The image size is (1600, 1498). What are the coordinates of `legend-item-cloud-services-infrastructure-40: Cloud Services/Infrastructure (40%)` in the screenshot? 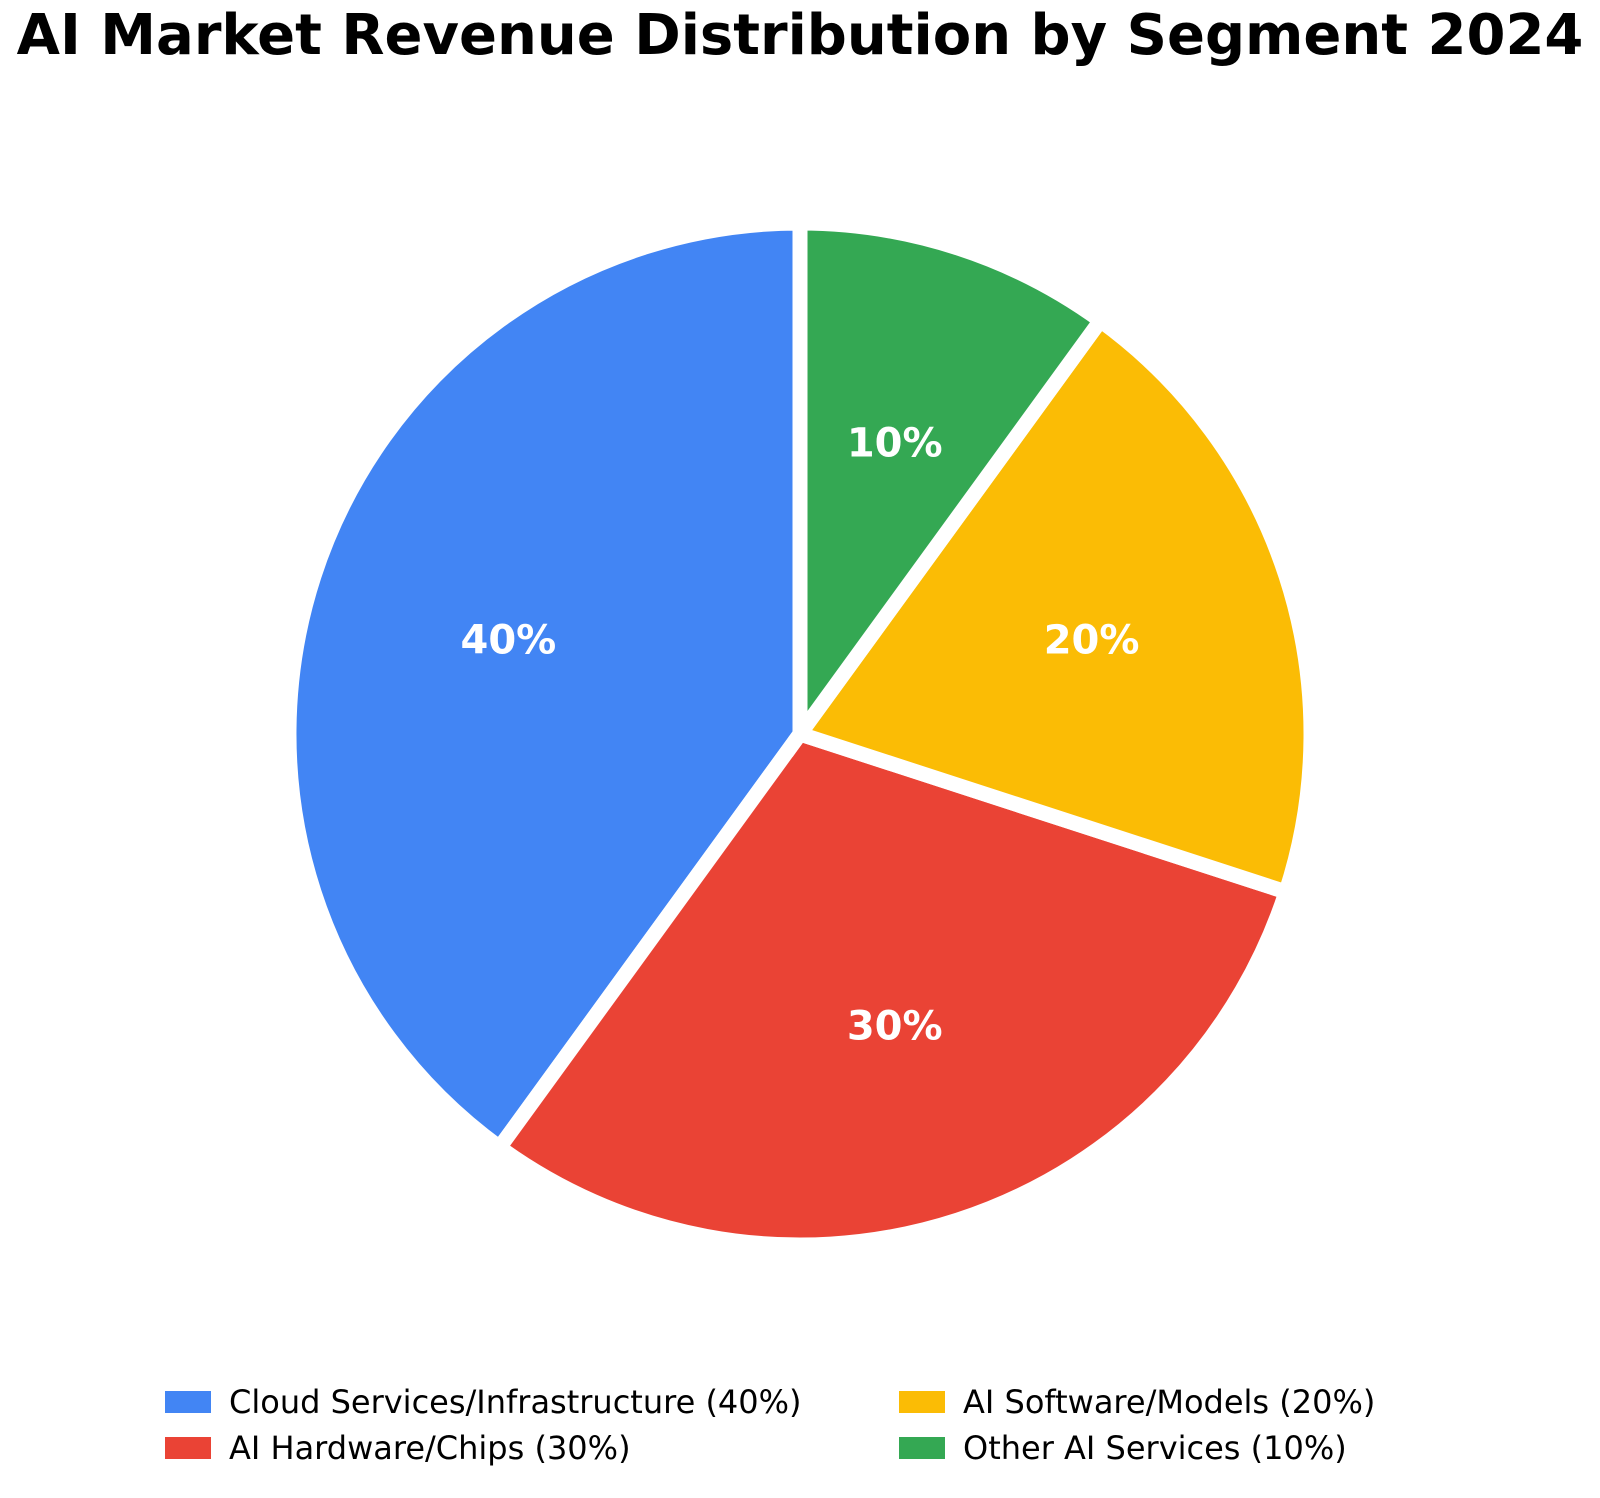 It's located at (532, 1402).